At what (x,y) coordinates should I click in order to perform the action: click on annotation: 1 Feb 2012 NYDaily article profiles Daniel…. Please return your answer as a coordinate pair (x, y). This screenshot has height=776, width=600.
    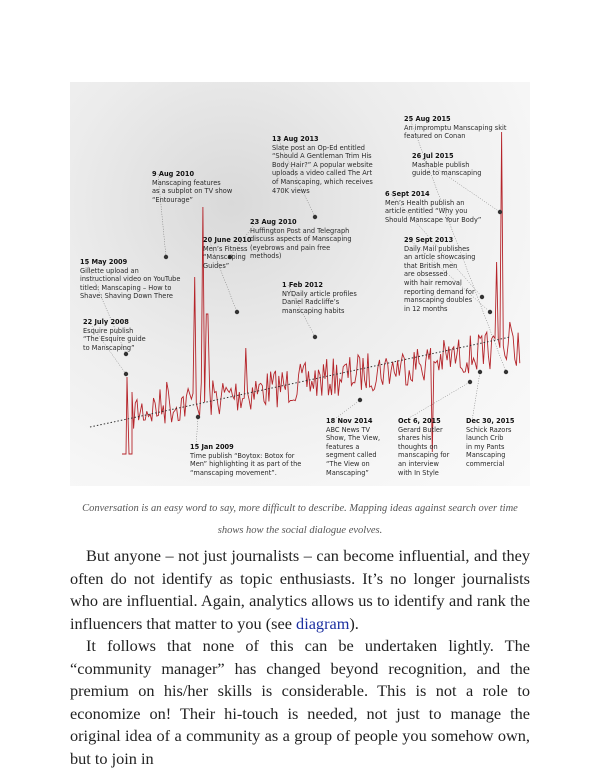
    Looking at the image, I should click on (319, 298).